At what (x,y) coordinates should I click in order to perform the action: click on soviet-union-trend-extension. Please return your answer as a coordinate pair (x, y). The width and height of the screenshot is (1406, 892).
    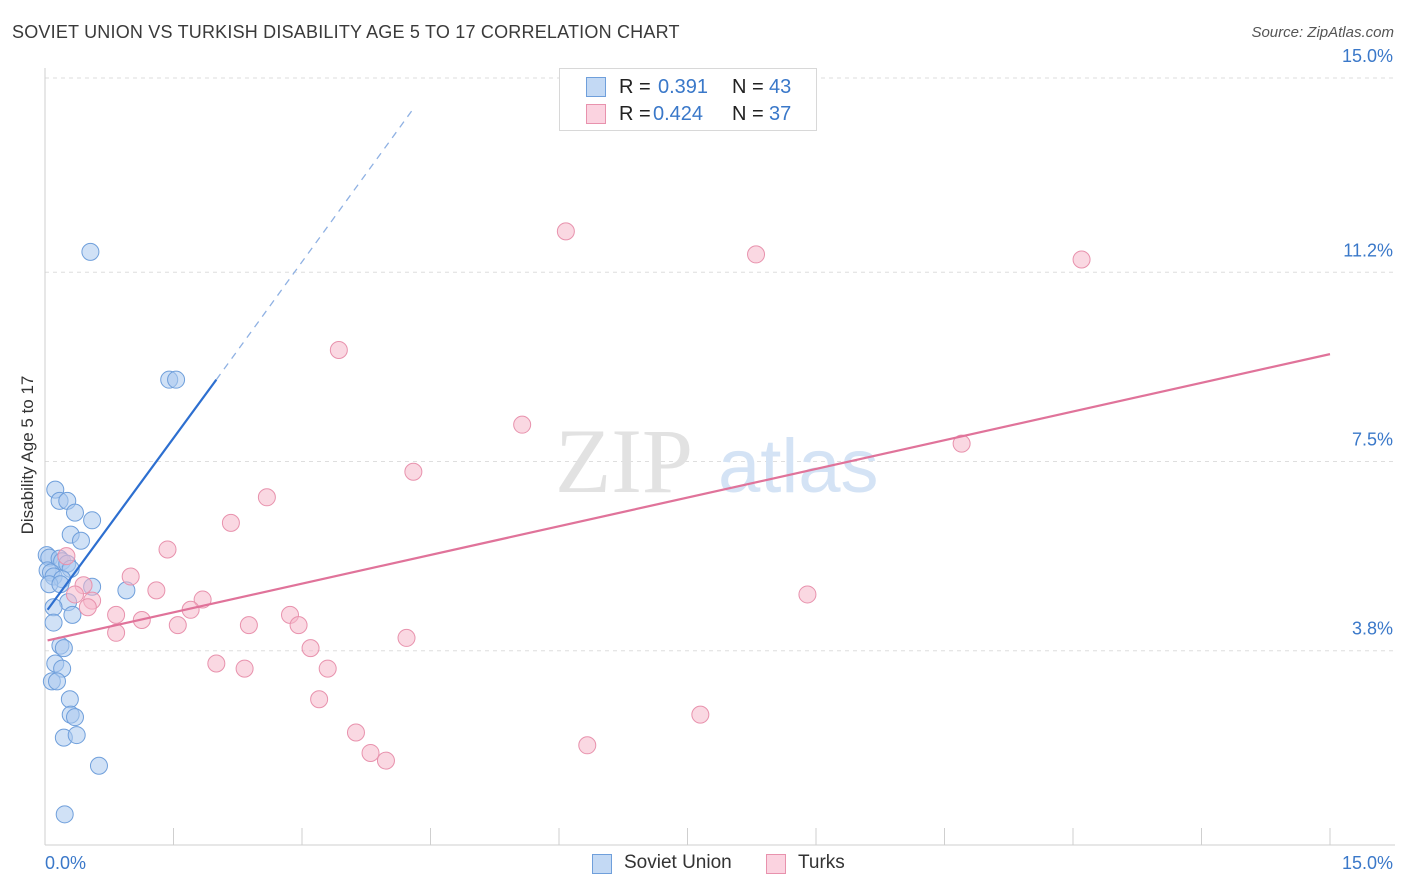
    Looking at the image, I should click on (314, 244).